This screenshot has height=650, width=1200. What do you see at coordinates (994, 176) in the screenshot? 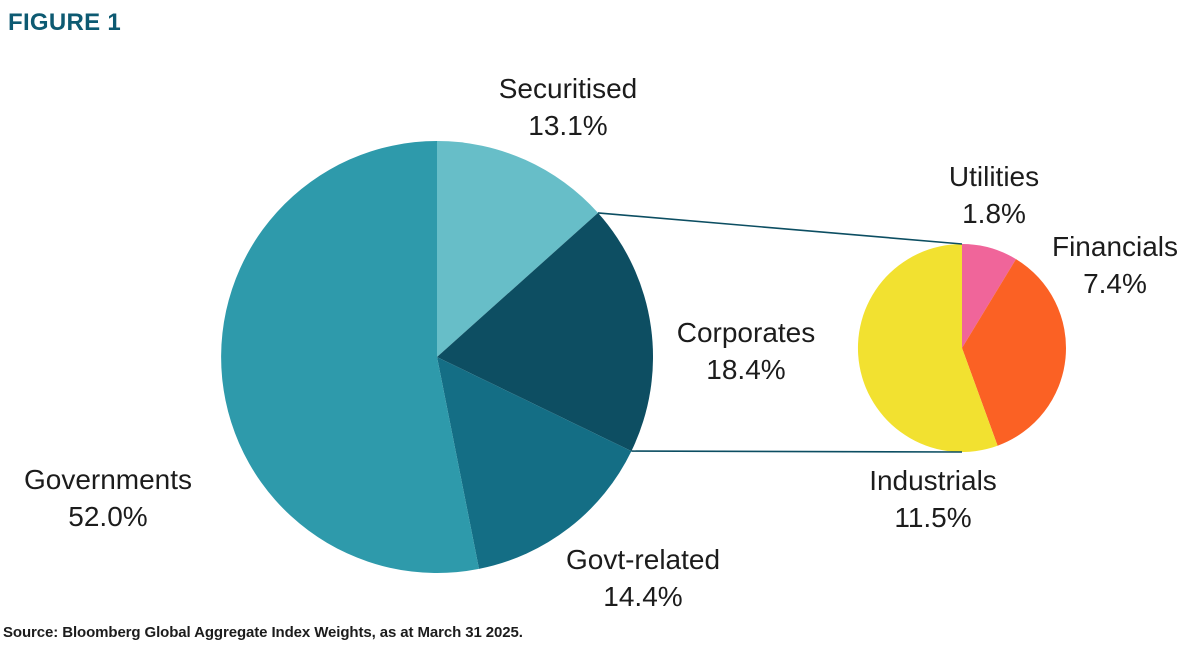
I see `slice-name: Utilities` at bounding box center [994, 176].